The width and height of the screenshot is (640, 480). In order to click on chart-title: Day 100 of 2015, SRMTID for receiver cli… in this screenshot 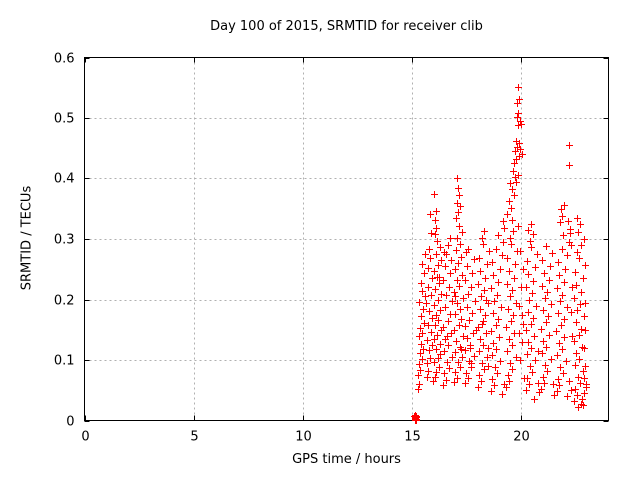, I will do `click(346, 26)`.